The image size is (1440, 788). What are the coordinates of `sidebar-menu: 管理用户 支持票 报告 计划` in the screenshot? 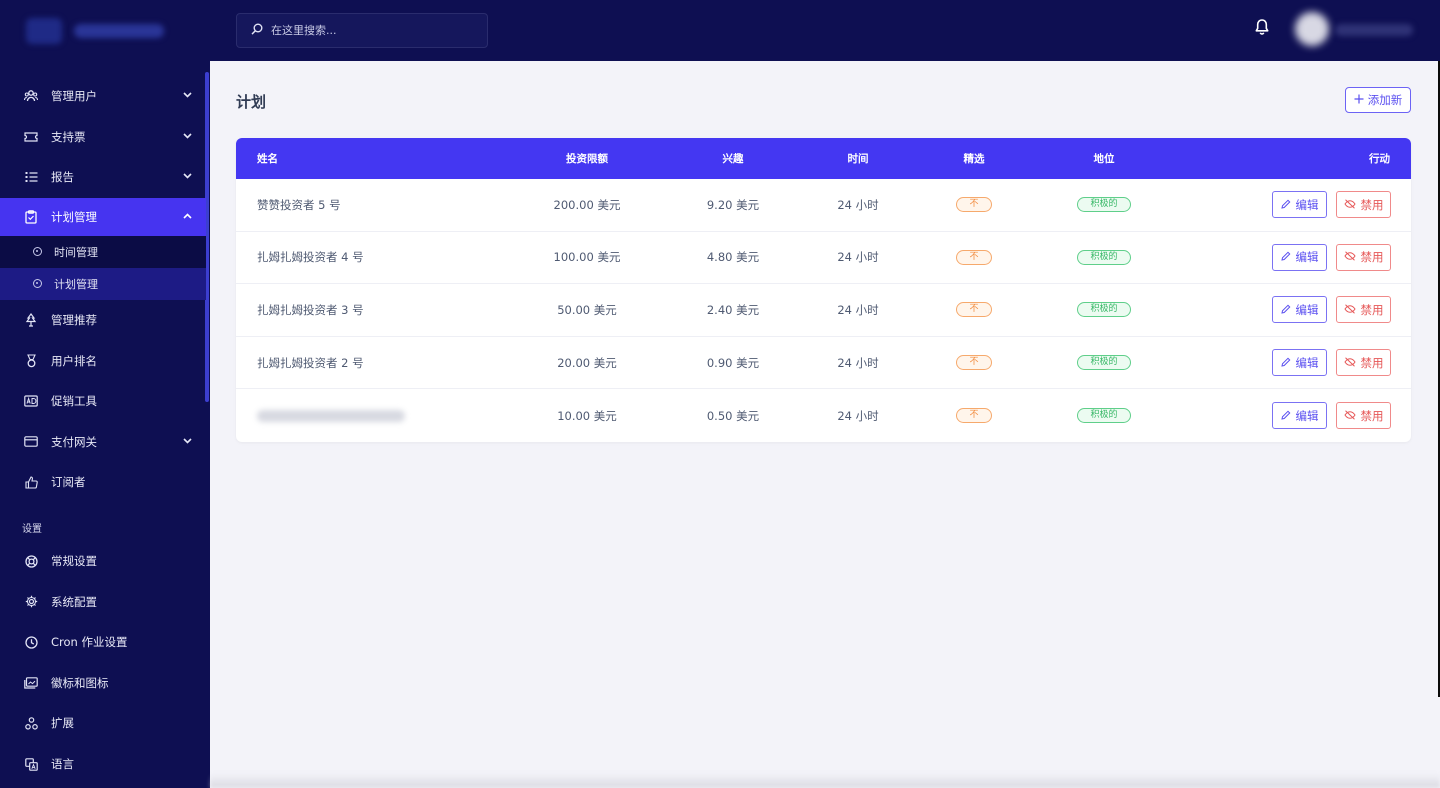 It's located at (103, 430).